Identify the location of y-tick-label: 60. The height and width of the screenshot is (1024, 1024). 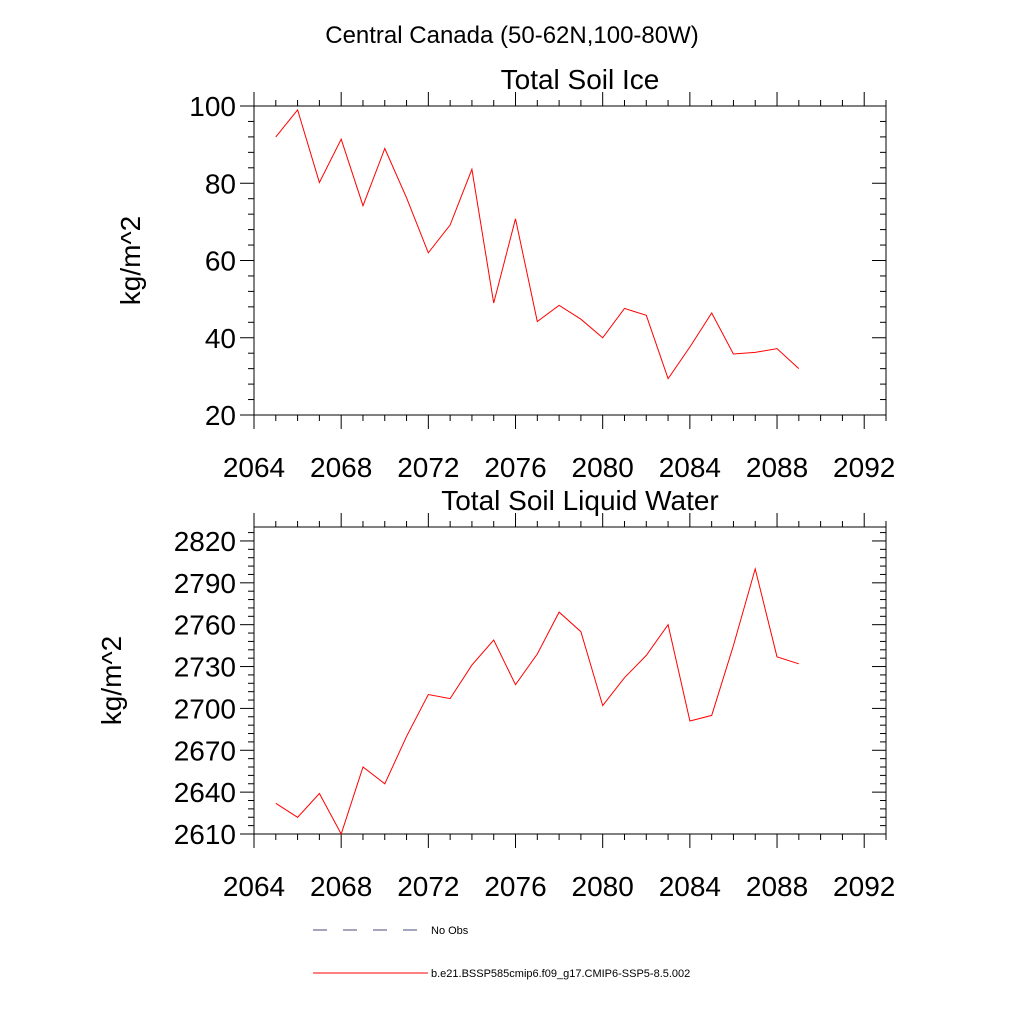
(220, 261).